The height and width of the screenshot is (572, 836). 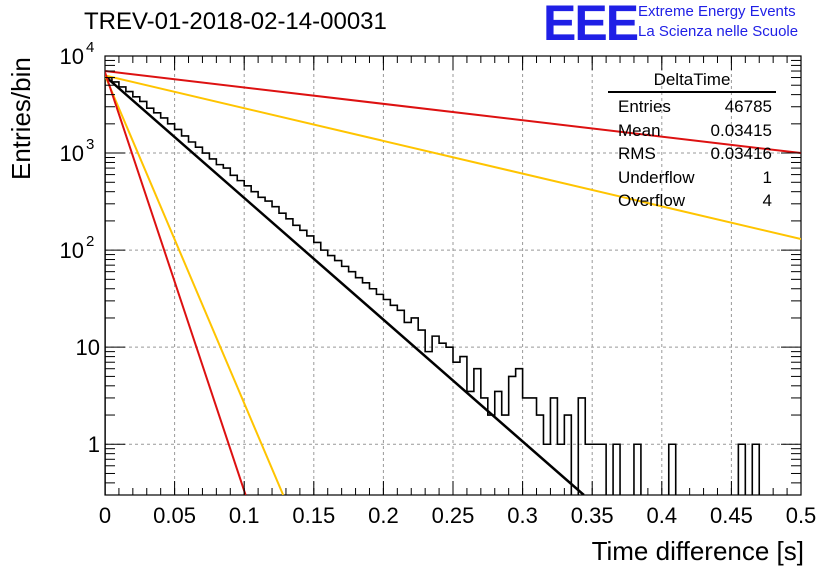 I want to click on x-tick-label: 0.05, so click(x=174, y=515).